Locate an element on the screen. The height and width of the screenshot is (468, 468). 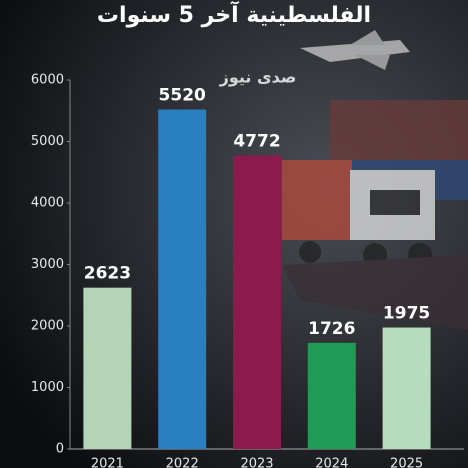
x-tick-label: 2025 is located at coordinates (406, 462).